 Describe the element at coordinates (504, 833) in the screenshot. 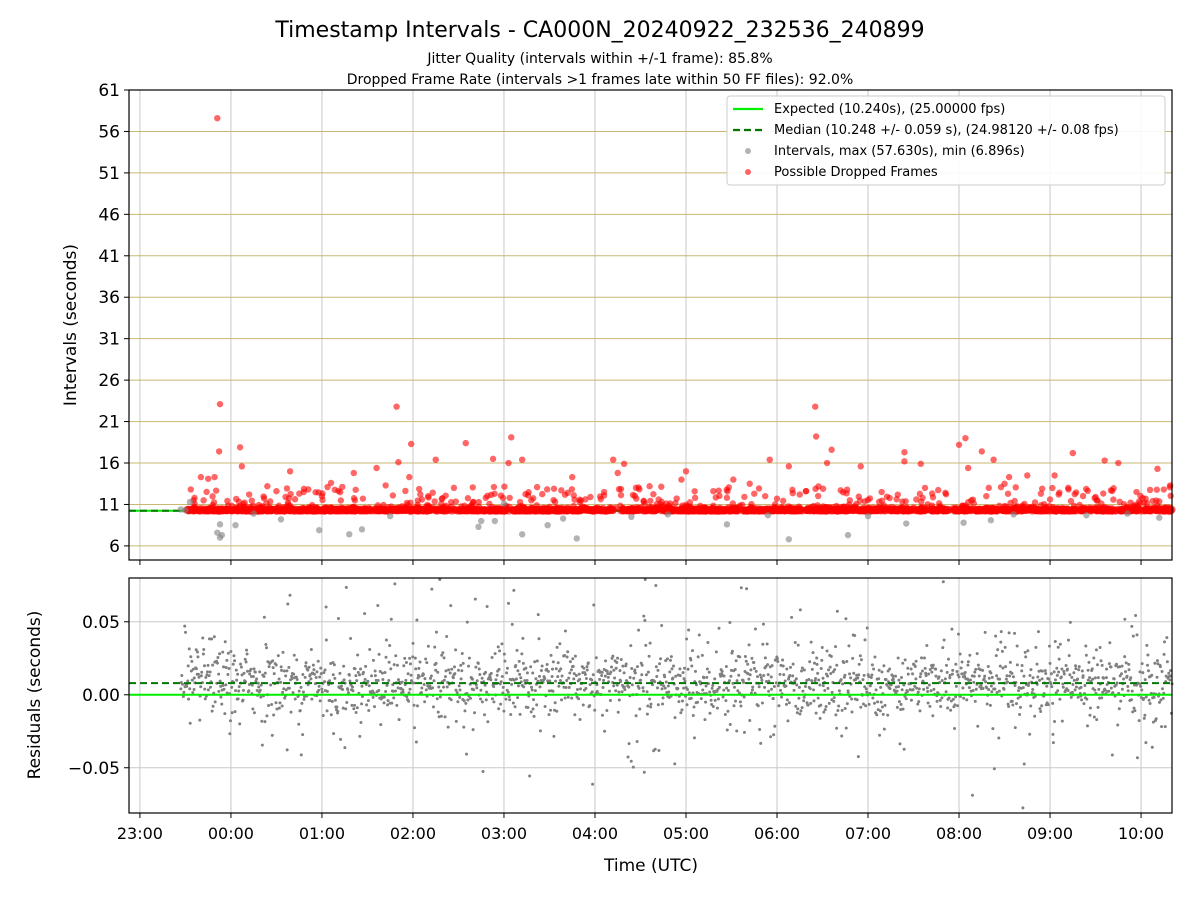

I see `x-tick-label: 03:00` at that location.